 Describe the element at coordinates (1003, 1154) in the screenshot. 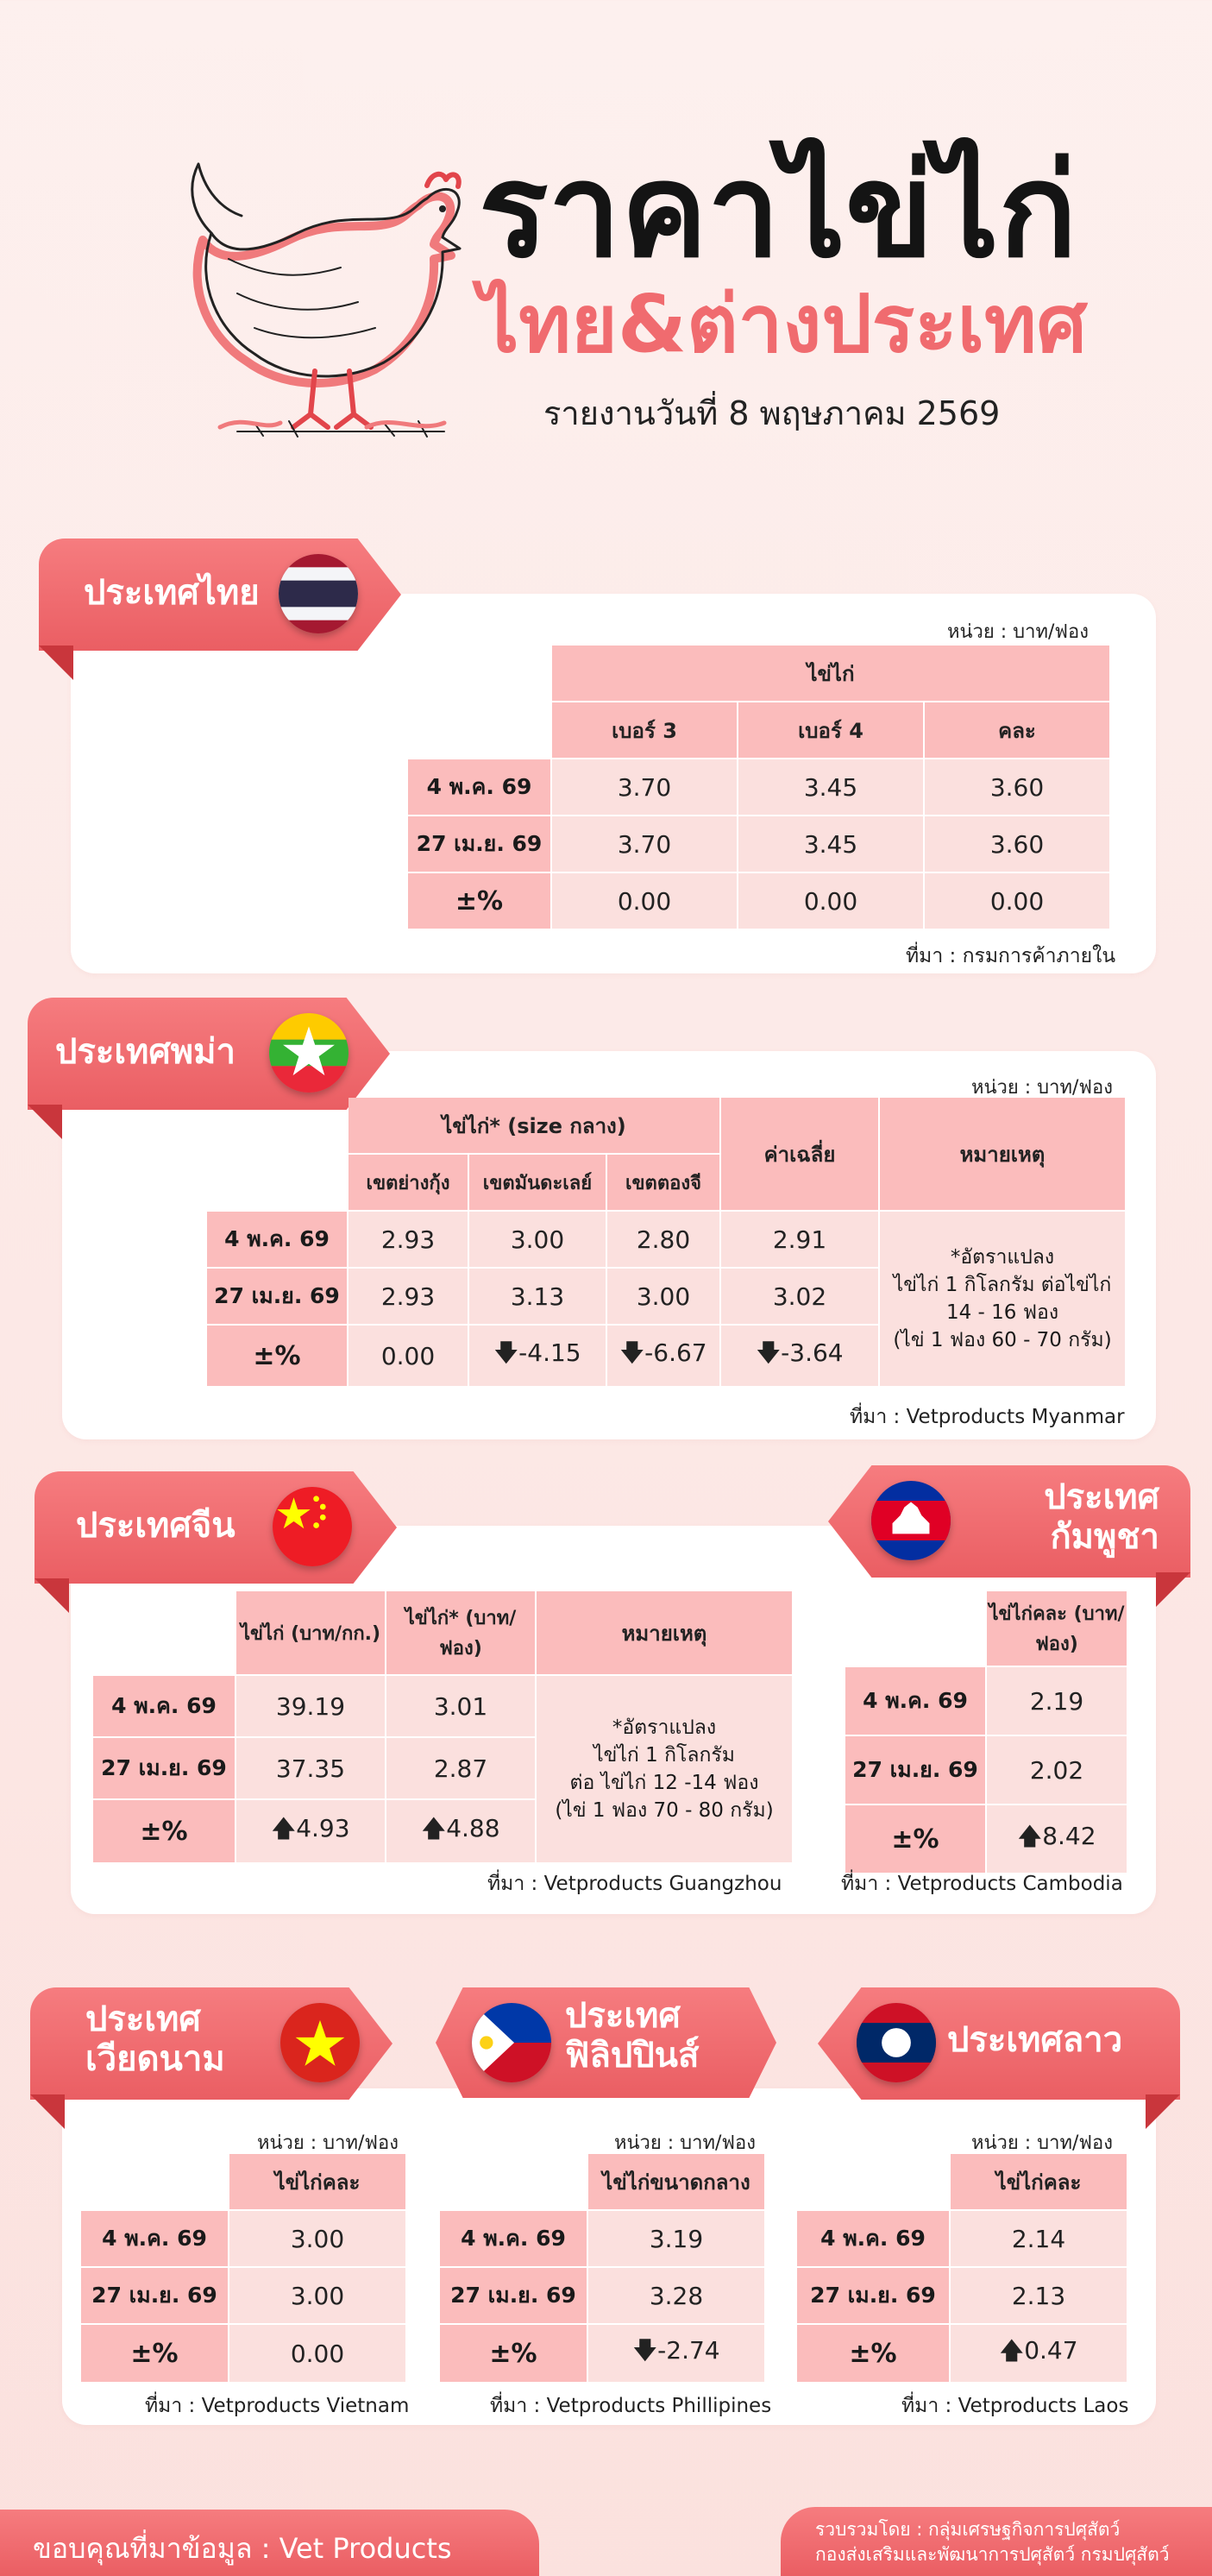

I see `myanmar-note-header: หมายเหตุ` at that location.